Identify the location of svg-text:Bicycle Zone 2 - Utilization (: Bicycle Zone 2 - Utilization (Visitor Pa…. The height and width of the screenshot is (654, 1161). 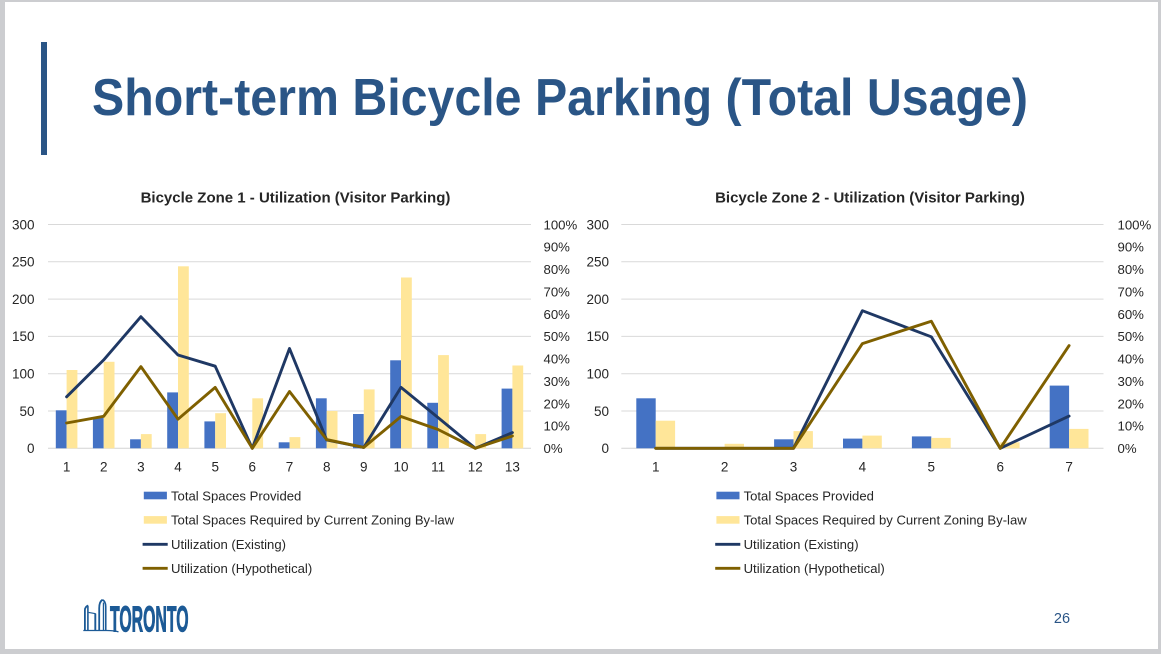
(870, 198).